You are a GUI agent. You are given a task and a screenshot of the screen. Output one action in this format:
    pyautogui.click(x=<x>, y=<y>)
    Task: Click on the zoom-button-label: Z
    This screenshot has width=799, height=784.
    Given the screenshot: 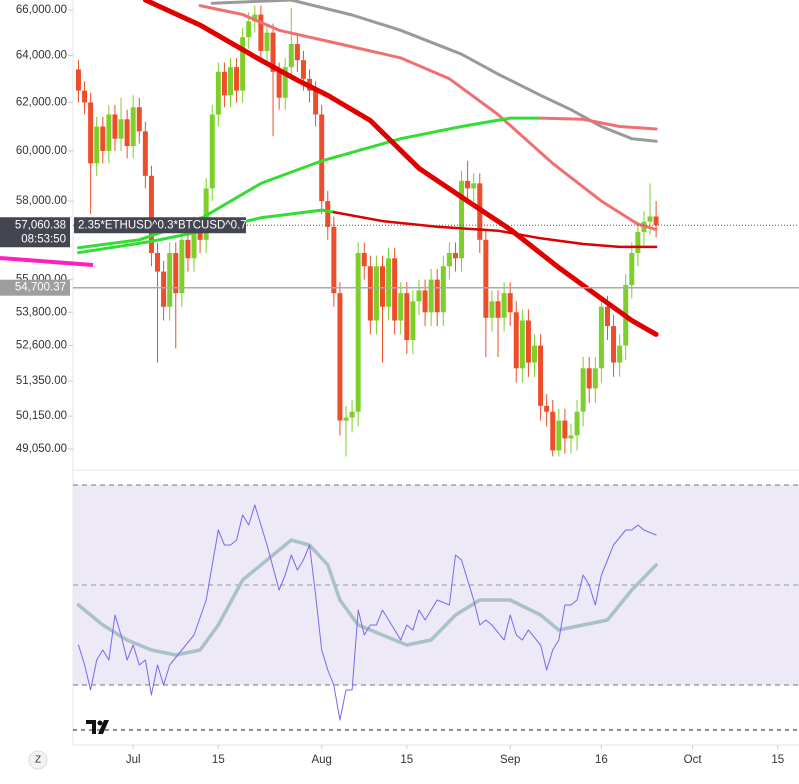 What is the action you would take?
    pyautogui.click(x=38, y=760)
    